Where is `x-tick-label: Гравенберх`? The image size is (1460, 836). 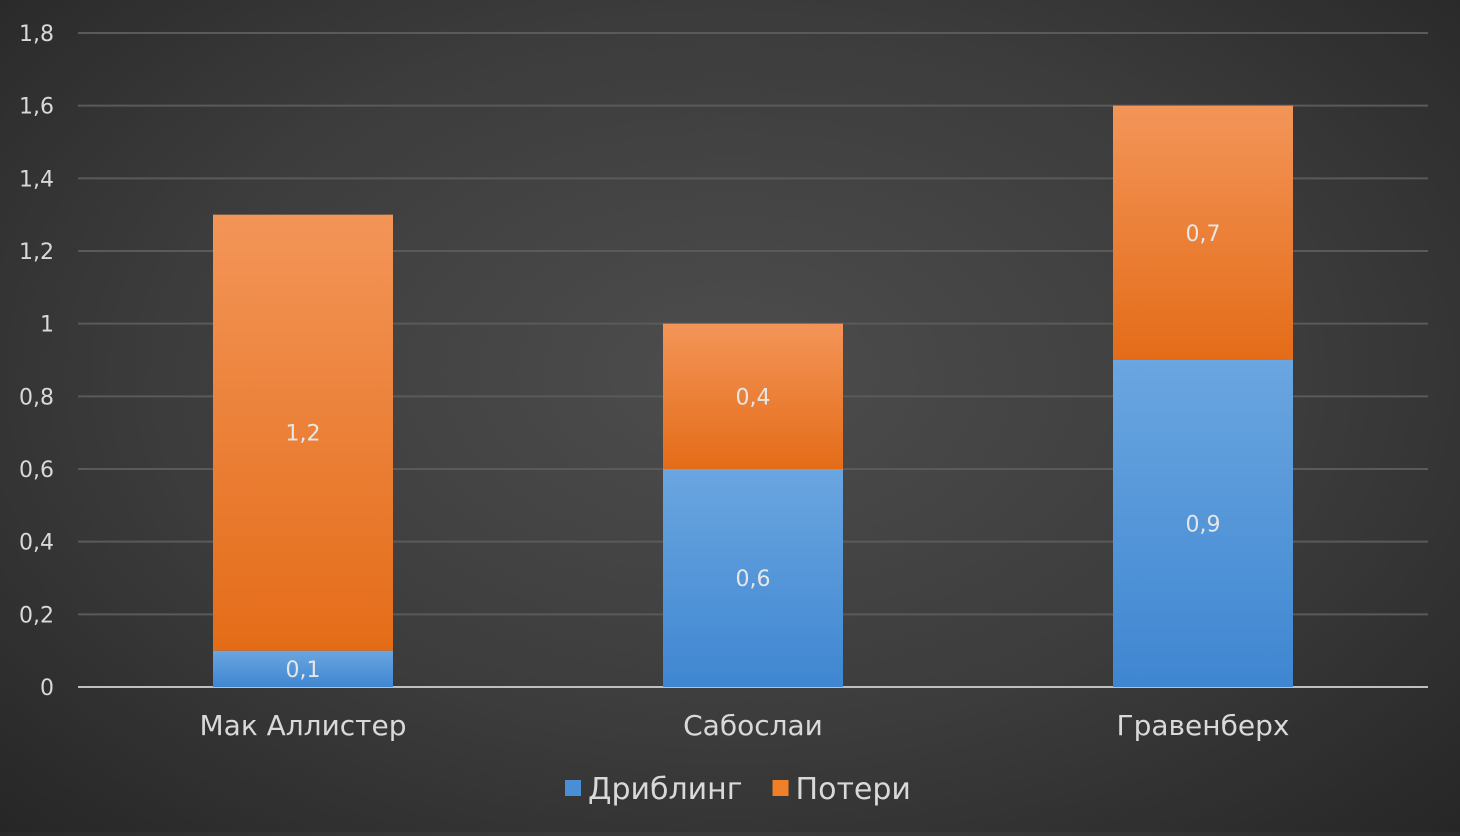
x-tick-label: Гравенберх is located at coordinates (1203, 725).